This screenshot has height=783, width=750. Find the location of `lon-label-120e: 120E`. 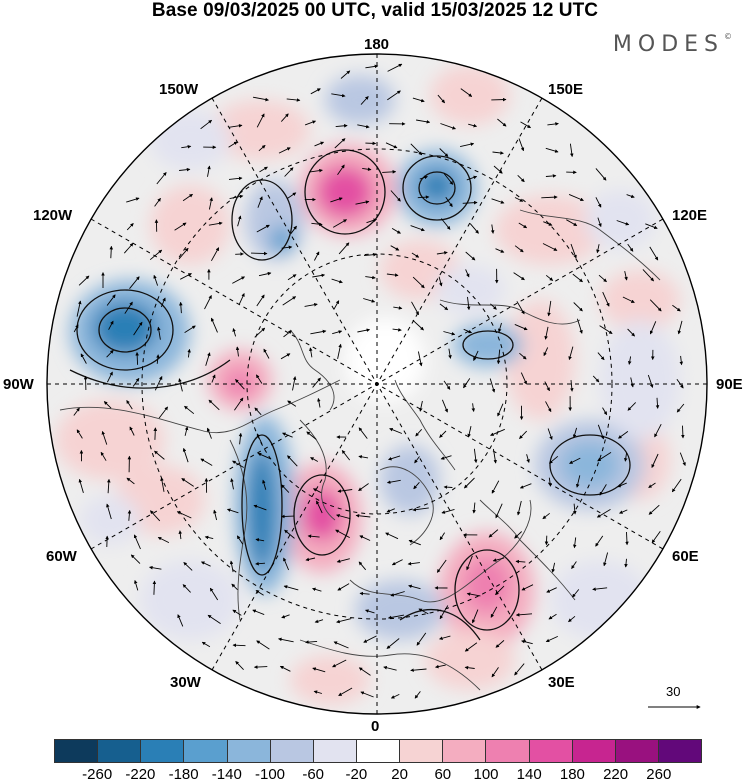

lon-label-120e: 120E is located at coordinates (690, 215).